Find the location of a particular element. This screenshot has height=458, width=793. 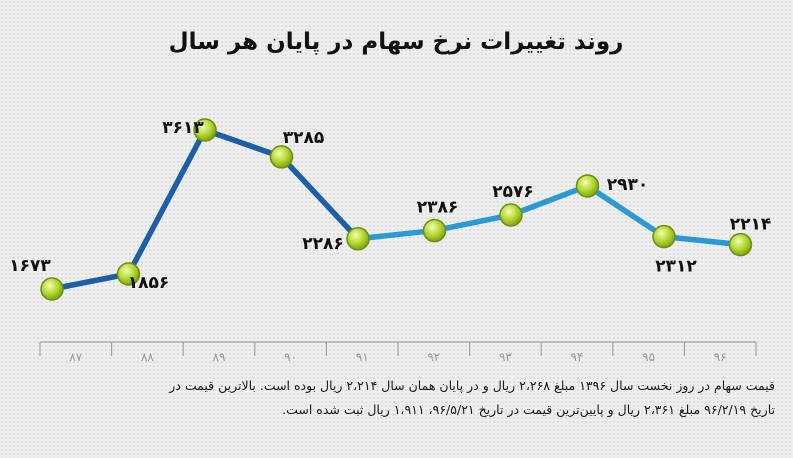

x-axis: ۸۷ ۸۸ ۸۹ ۹۰ ۹۱ ۹۲ ۹۳ ۹۴ ۹۵ ۹۶ is located at coordinates (398, 352).